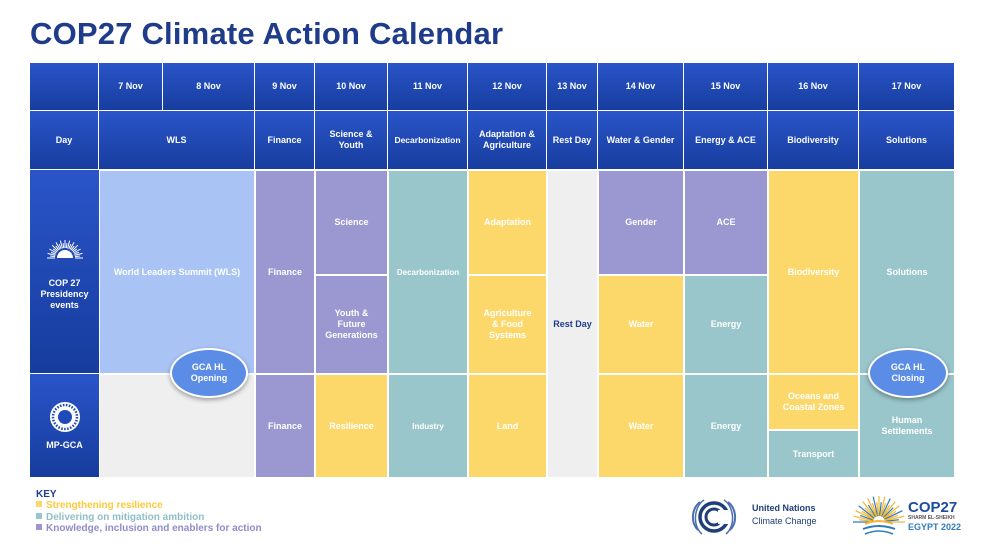 The image size is (1000, 556). What do you see at coordinates (641, 324) in the screenshot?
I see `block-water-presidency: Water` at bounding box center [641, 324].